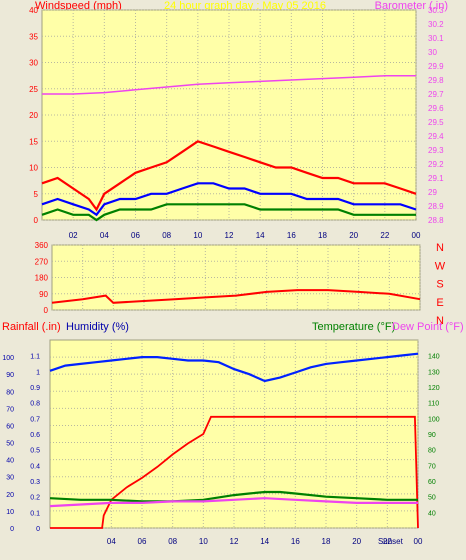 Image resolution: width=466 pixels, height=560 pixels. Describe the element at coordinates (229, 235) in the screenshot. I see `wind-x-tick: 12` at that location.